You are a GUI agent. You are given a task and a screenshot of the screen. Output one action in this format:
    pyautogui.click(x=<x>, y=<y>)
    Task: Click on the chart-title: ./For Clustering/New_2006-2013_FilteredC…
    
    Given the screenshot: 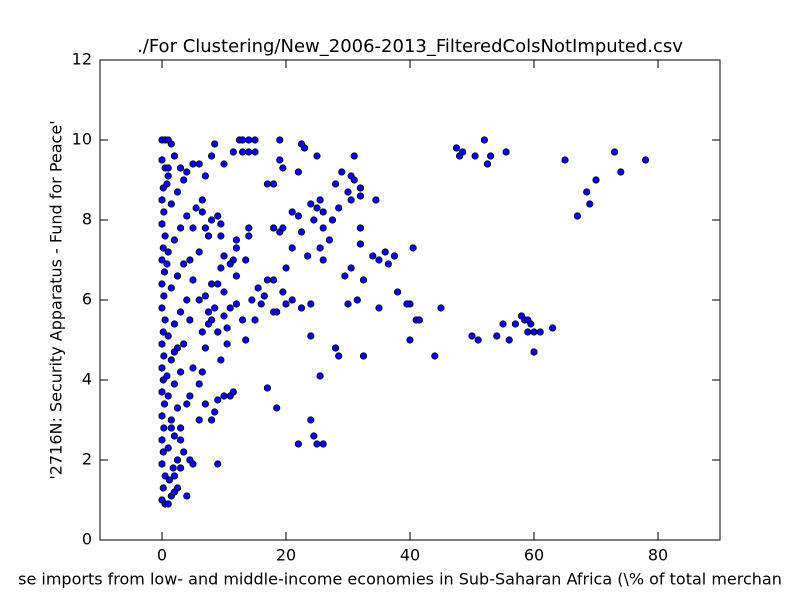 What is the action you would take?
    pyautogui.click(x=410, y=46)
    